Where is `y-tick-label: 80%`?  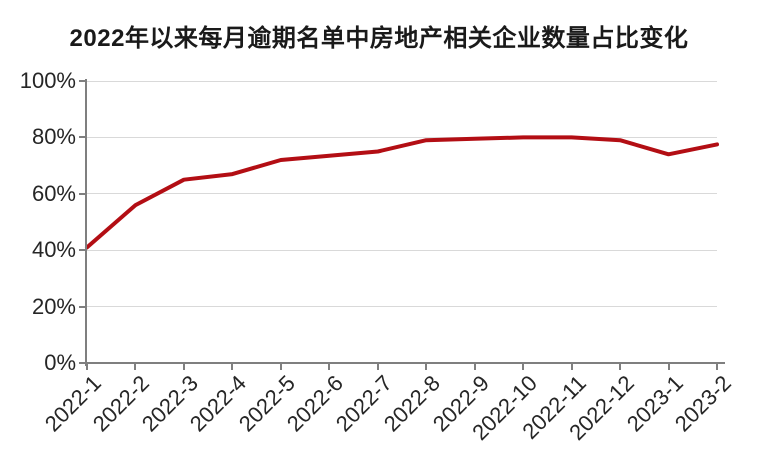
y-tick-label: 80% is located at coordinates (53, 137).